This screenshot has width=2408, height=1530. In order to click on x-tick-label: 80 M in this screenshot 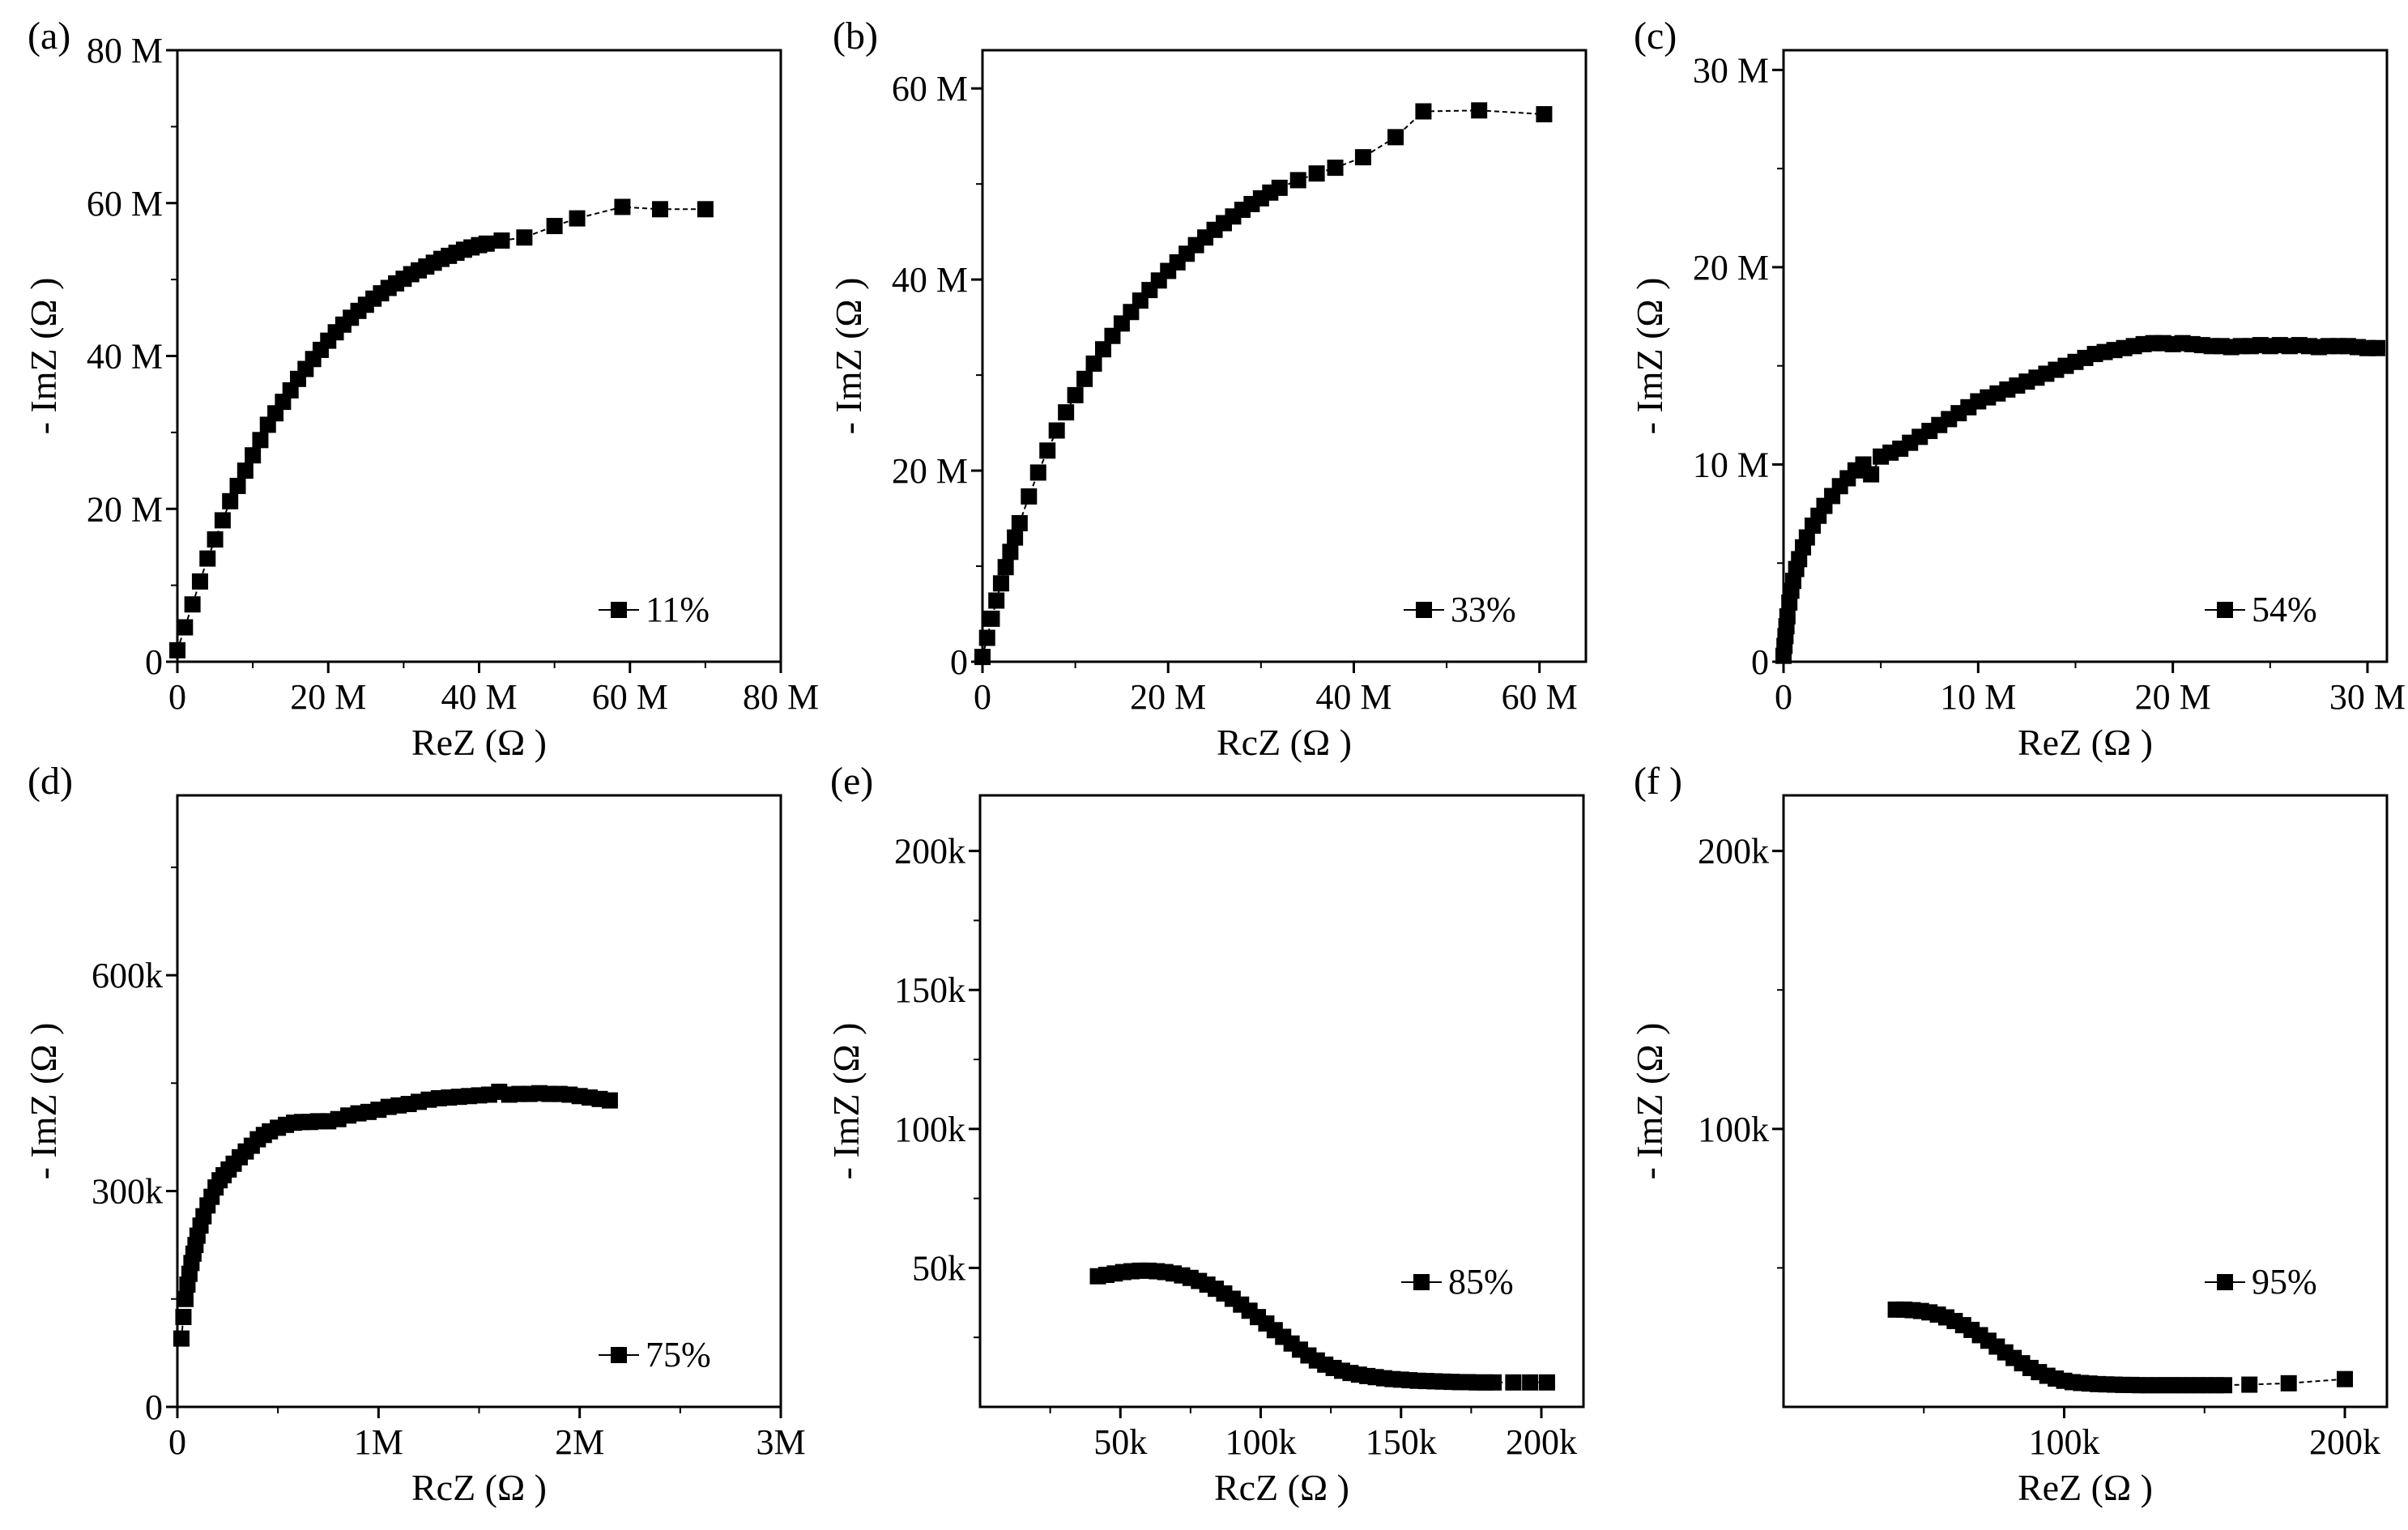, I will do `click(781, 697)`.